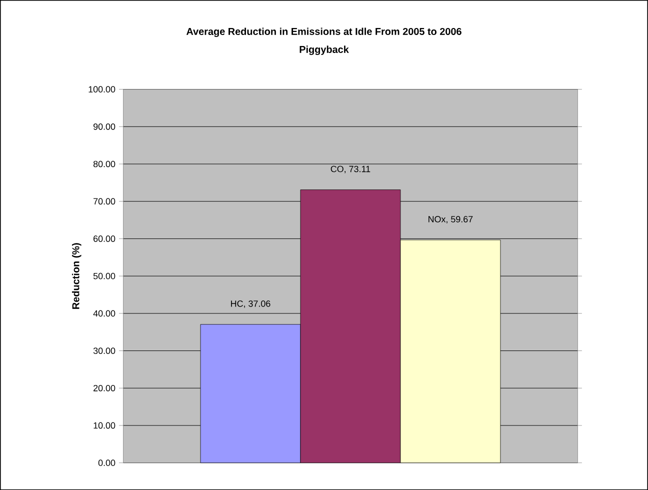 This screenshot has width=648, height=490. What do you see at coordinates (104, 276) in the screenshot?
I see `y-tick-label: 50.00` at bounding box center [104, 276].